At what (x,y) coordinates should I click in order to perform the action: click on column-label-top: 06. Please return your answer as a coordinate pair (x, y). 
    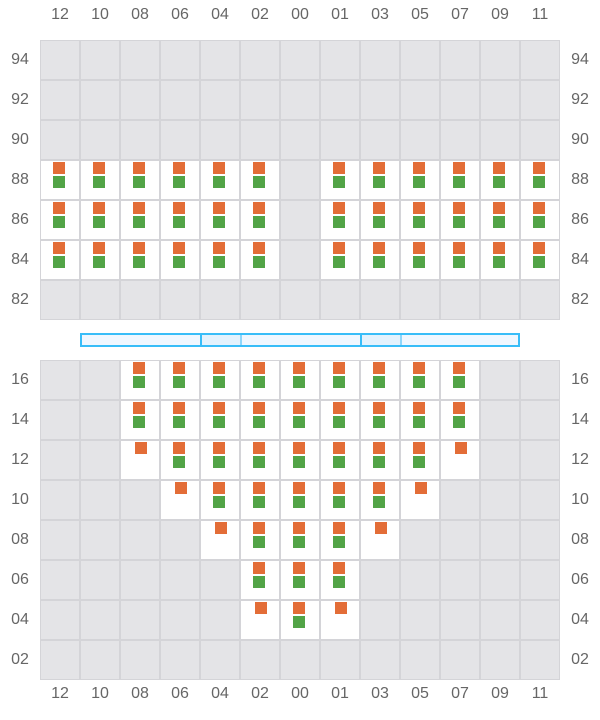
    Looking at the image, I should click on (180, 14).